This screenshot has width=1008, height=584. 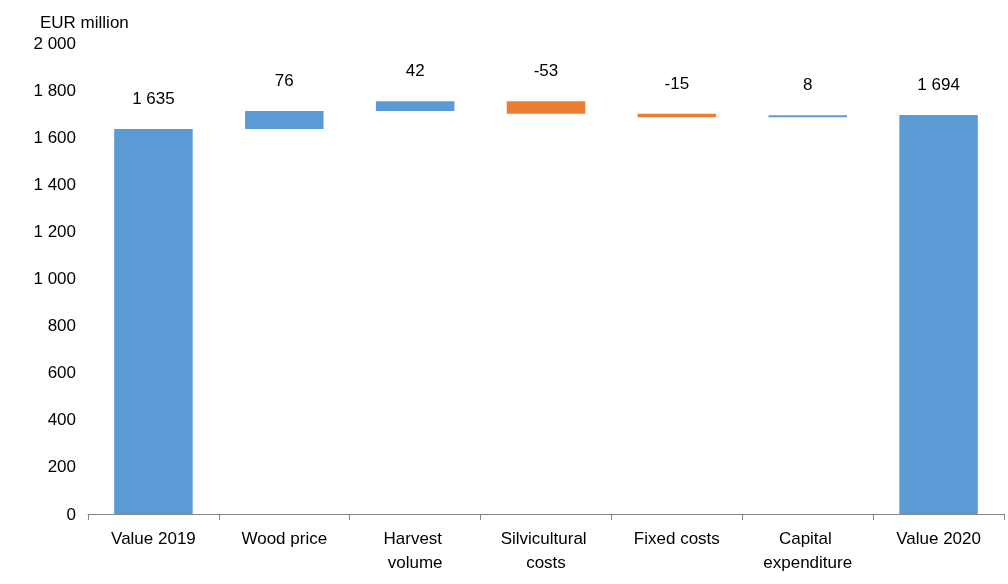 I want to click on x-tick-label: Fixed costs, so click(x=676, y=538).